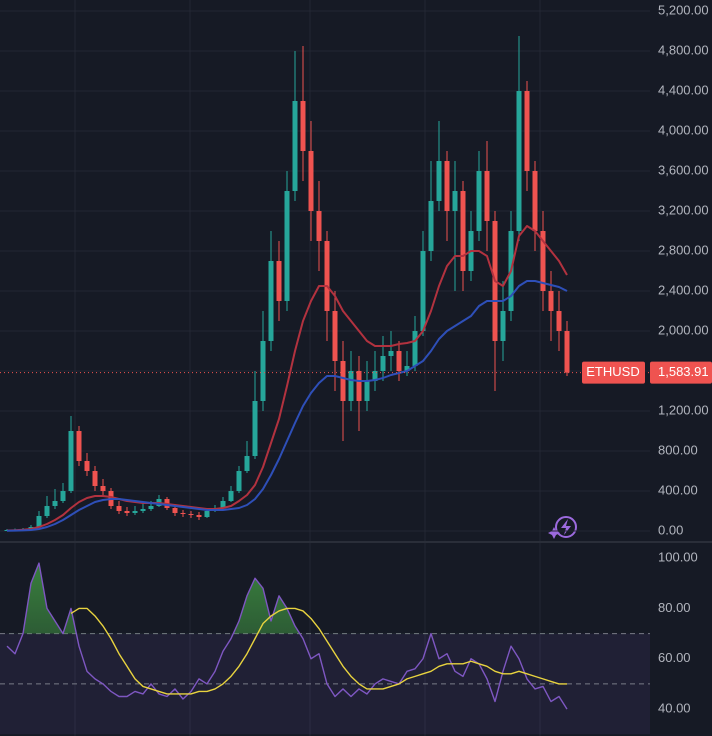 The height and width of the screenshot is (736, 712). What do you see at coordinates (683, 9) in the screenshot?
I see `y-tick-label: 5,200.00` at bounding box center [683, 9].